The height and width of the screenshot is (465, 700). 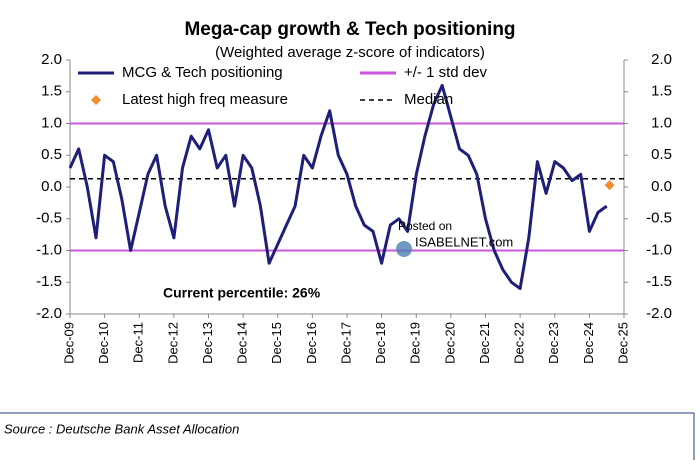 I want to click on x-tick-label: Dec-21, so click(x=484, y=343).